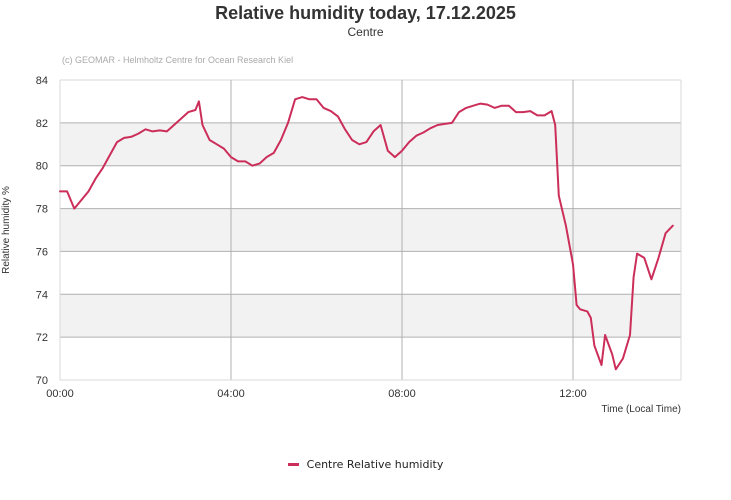 This screenshot has height=500, width=731. Describe the element at coordinates (375, 464) in the screenshot. I see `legend-label: Centre Relative humidity` at that location.